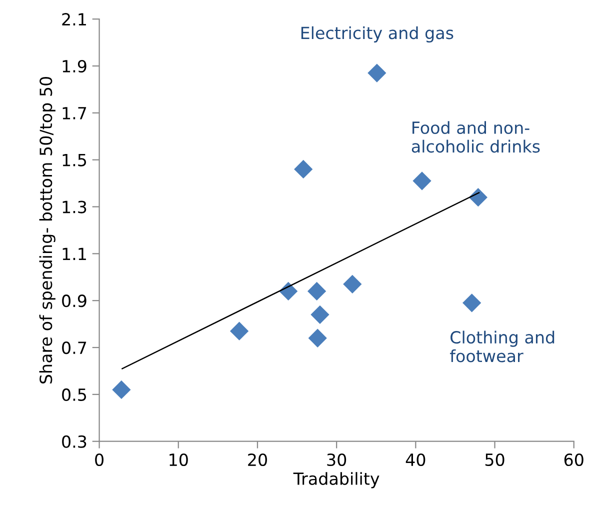 The height and width of the screenshot is (515, 591). Describe the element at coordinates (74, 113) in the screenshot. I see `y-tick-label: 1.7` at that location.